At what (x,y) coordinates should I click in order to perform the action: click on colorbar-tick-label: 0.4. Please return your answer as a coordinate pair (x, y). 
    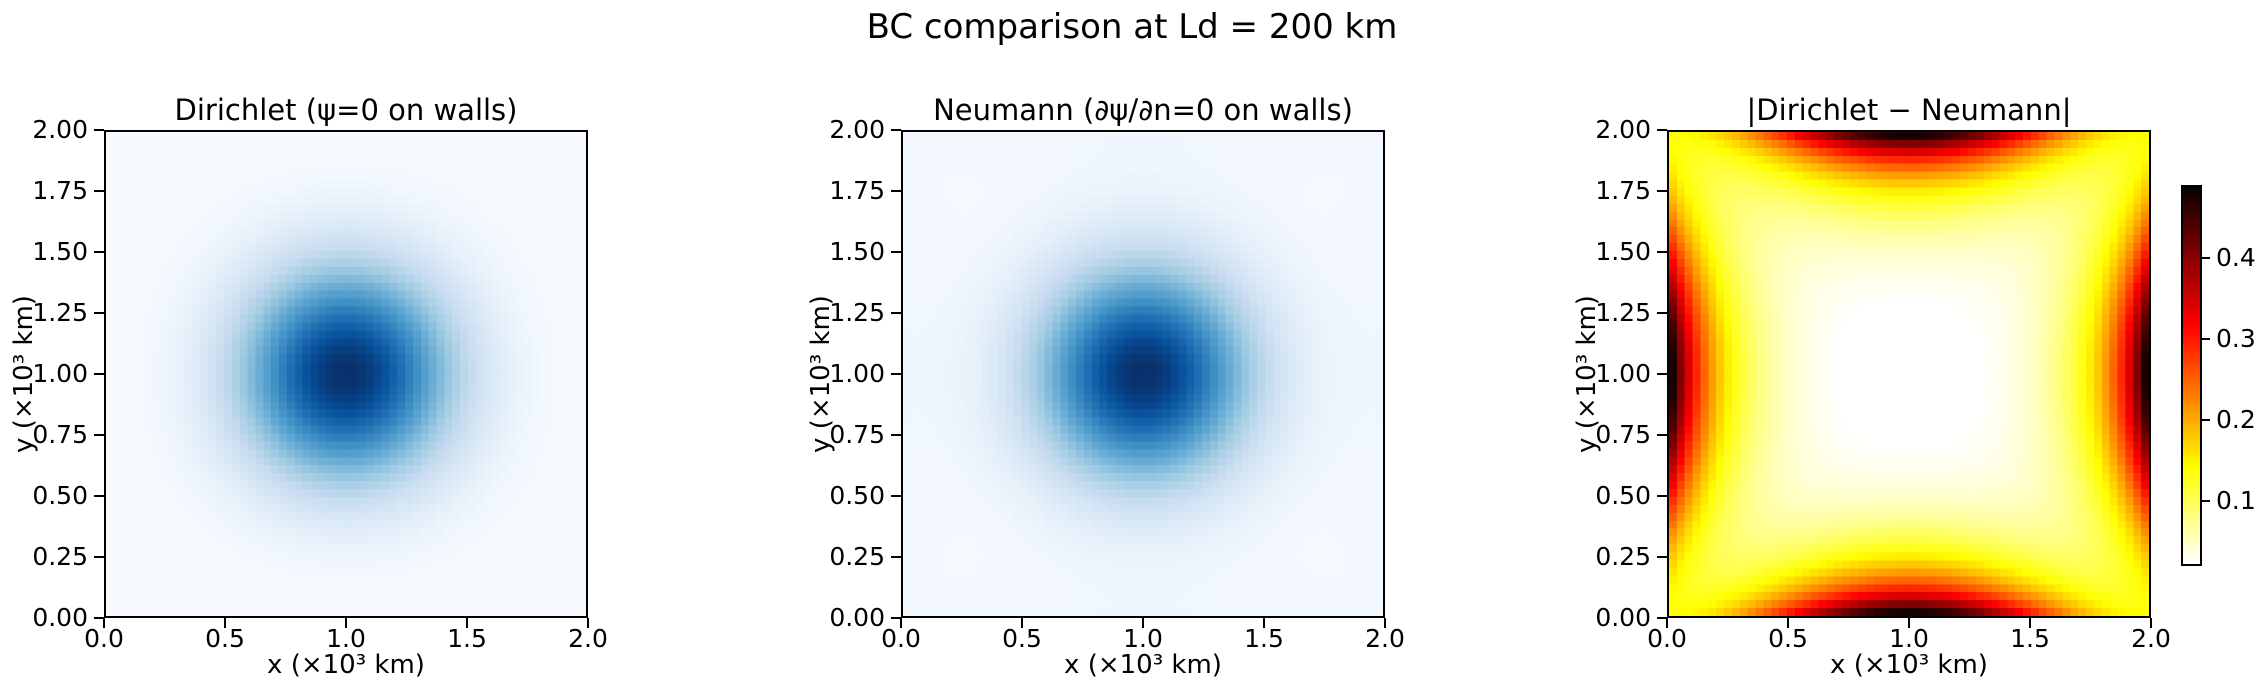
    Looking at the image, I should click on (2236, 257).